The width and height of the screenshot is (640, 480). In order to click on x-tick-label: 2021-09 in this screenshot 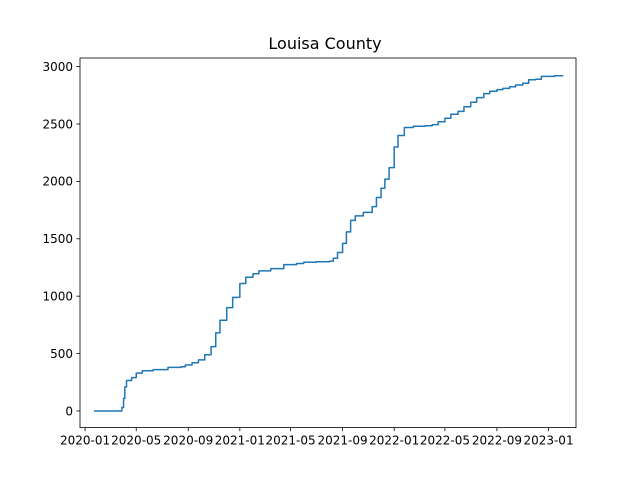, I will do `click(343, 441)`.